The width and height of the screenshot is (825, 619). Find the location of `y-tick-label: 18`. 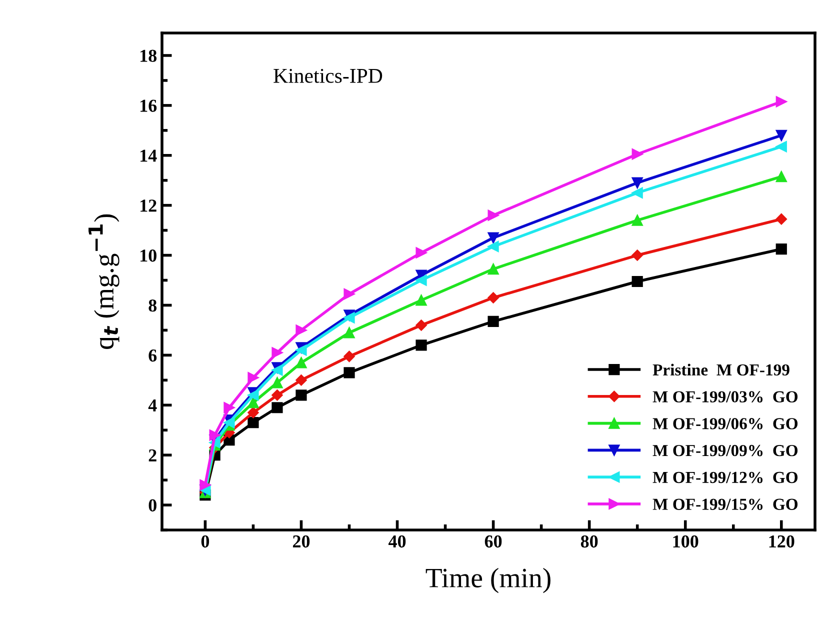

y-tick-label: 18 is located at coordinates (148, 56).